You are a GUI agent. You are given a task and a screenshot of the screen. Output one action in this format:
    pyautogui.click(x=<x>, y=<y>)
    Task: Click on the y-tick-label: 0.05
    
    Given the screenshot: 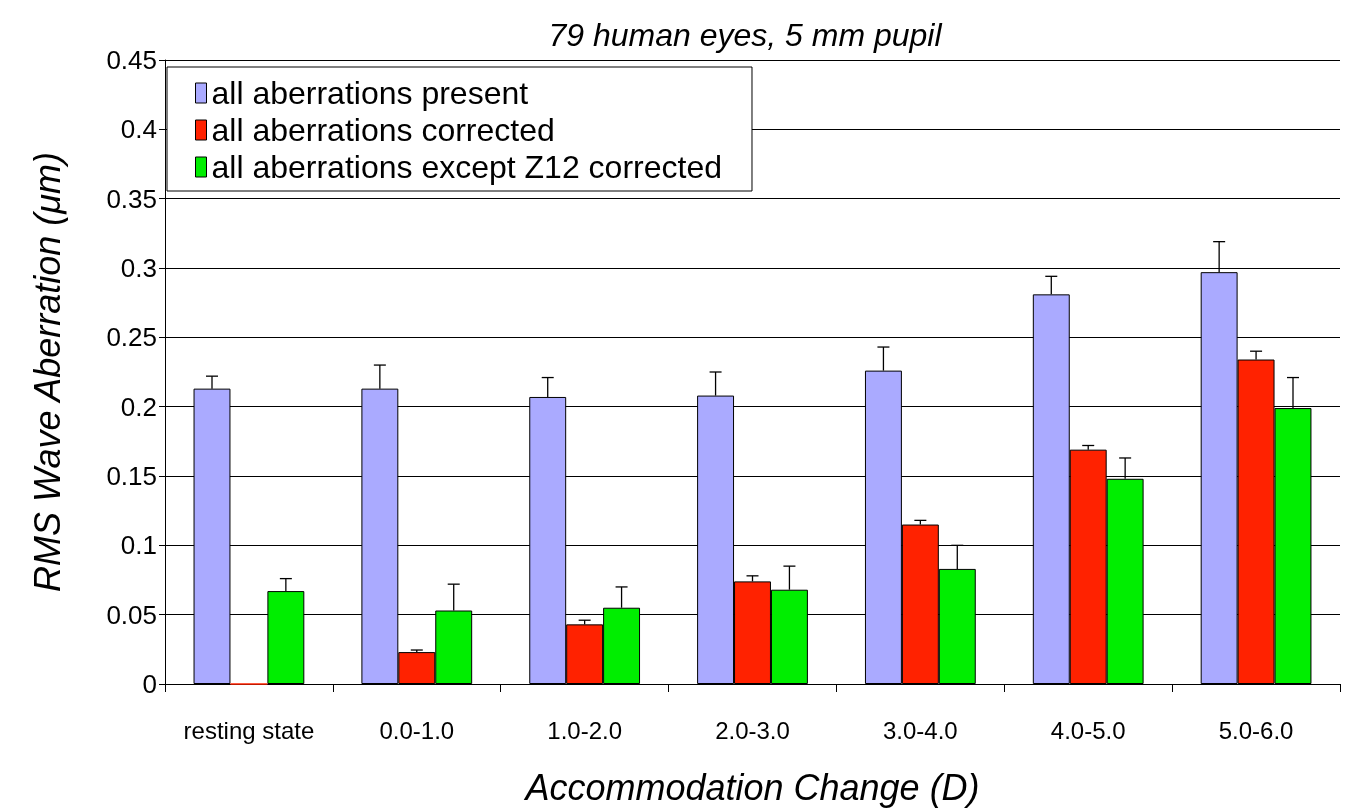 What is the action you would take?
    pyautogui.click(x=131, y=614)
    